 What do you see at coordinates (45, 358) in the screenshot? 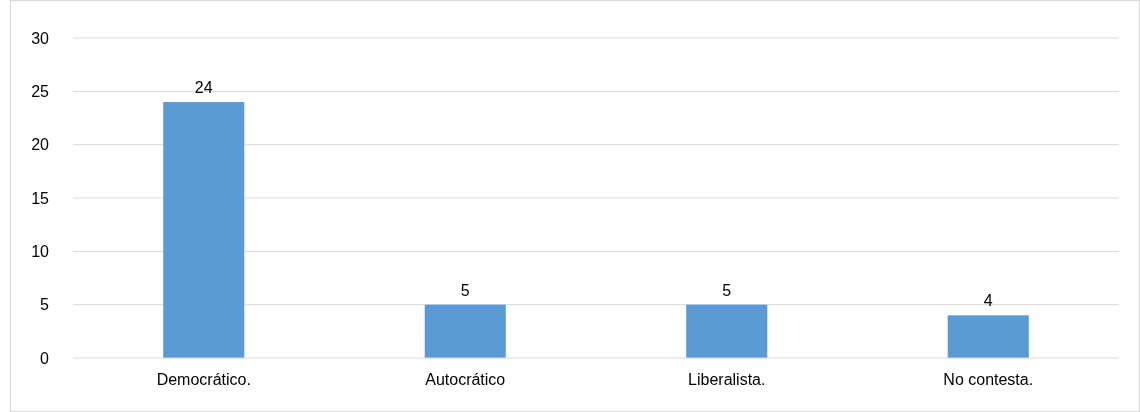
I see `y-tick-label: 0` at bounding box center [45, 358].